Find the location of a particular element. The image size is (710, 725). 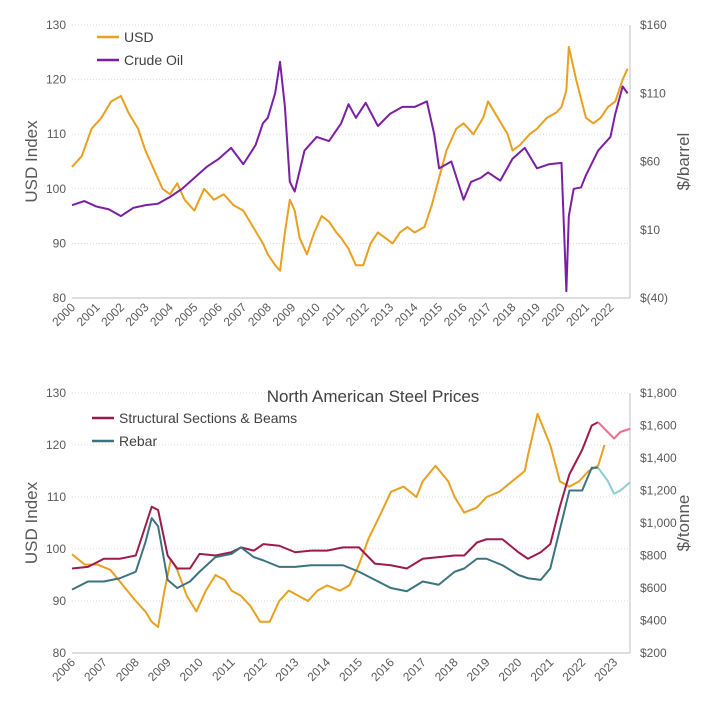

series-line-rebar is located at coordinates (335, 529).